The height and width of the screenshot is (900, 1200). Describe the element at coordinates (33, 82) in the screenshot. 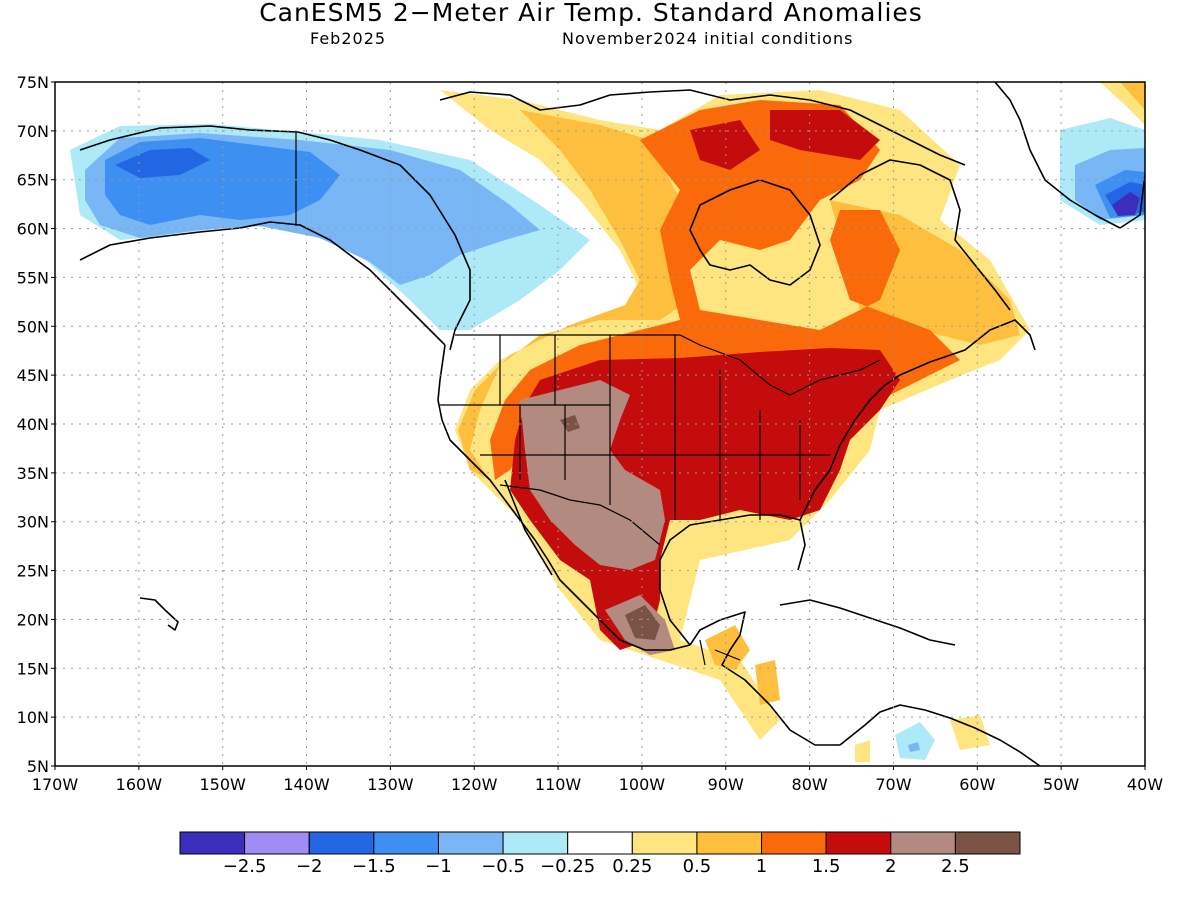

I see `lat-label: 75N` at that location.